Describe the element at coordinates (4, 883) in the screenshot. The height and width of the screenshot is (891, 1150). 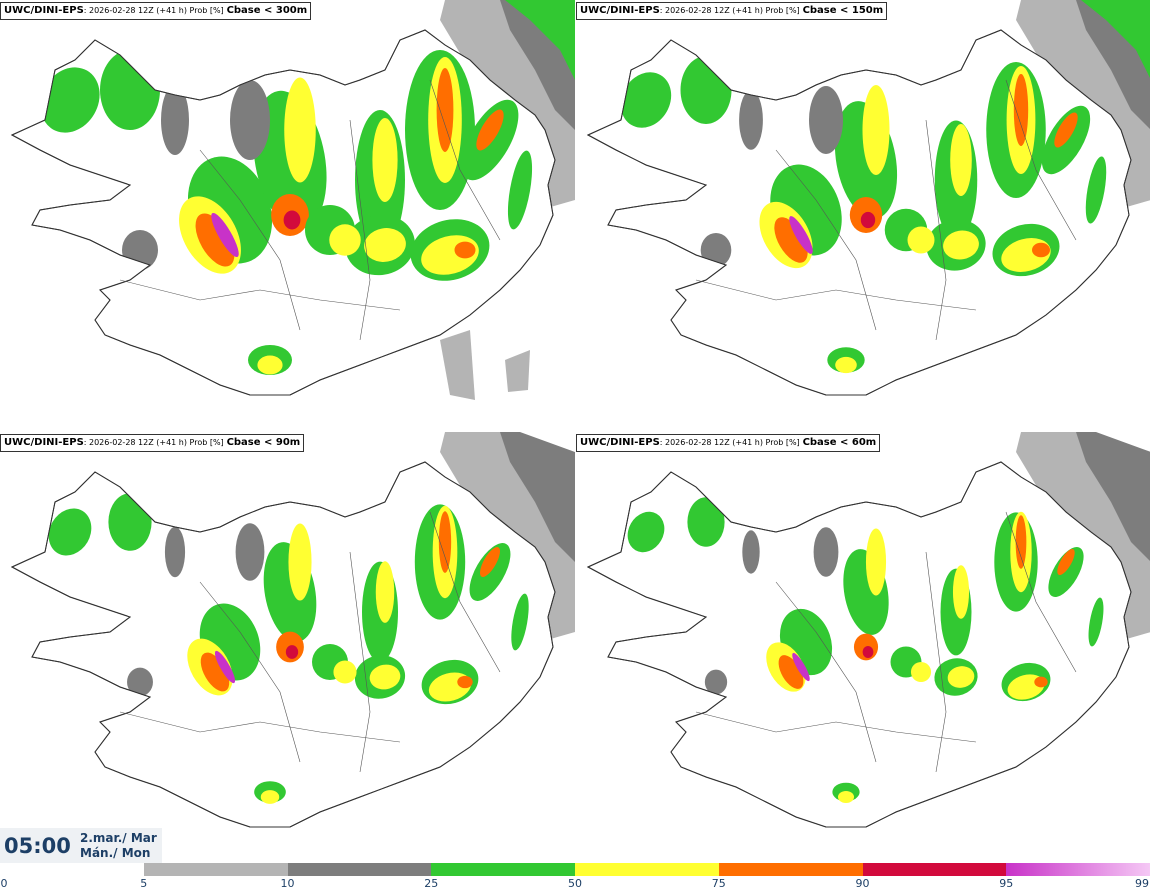
I see `colorbar-tick-label: 0` at that location.